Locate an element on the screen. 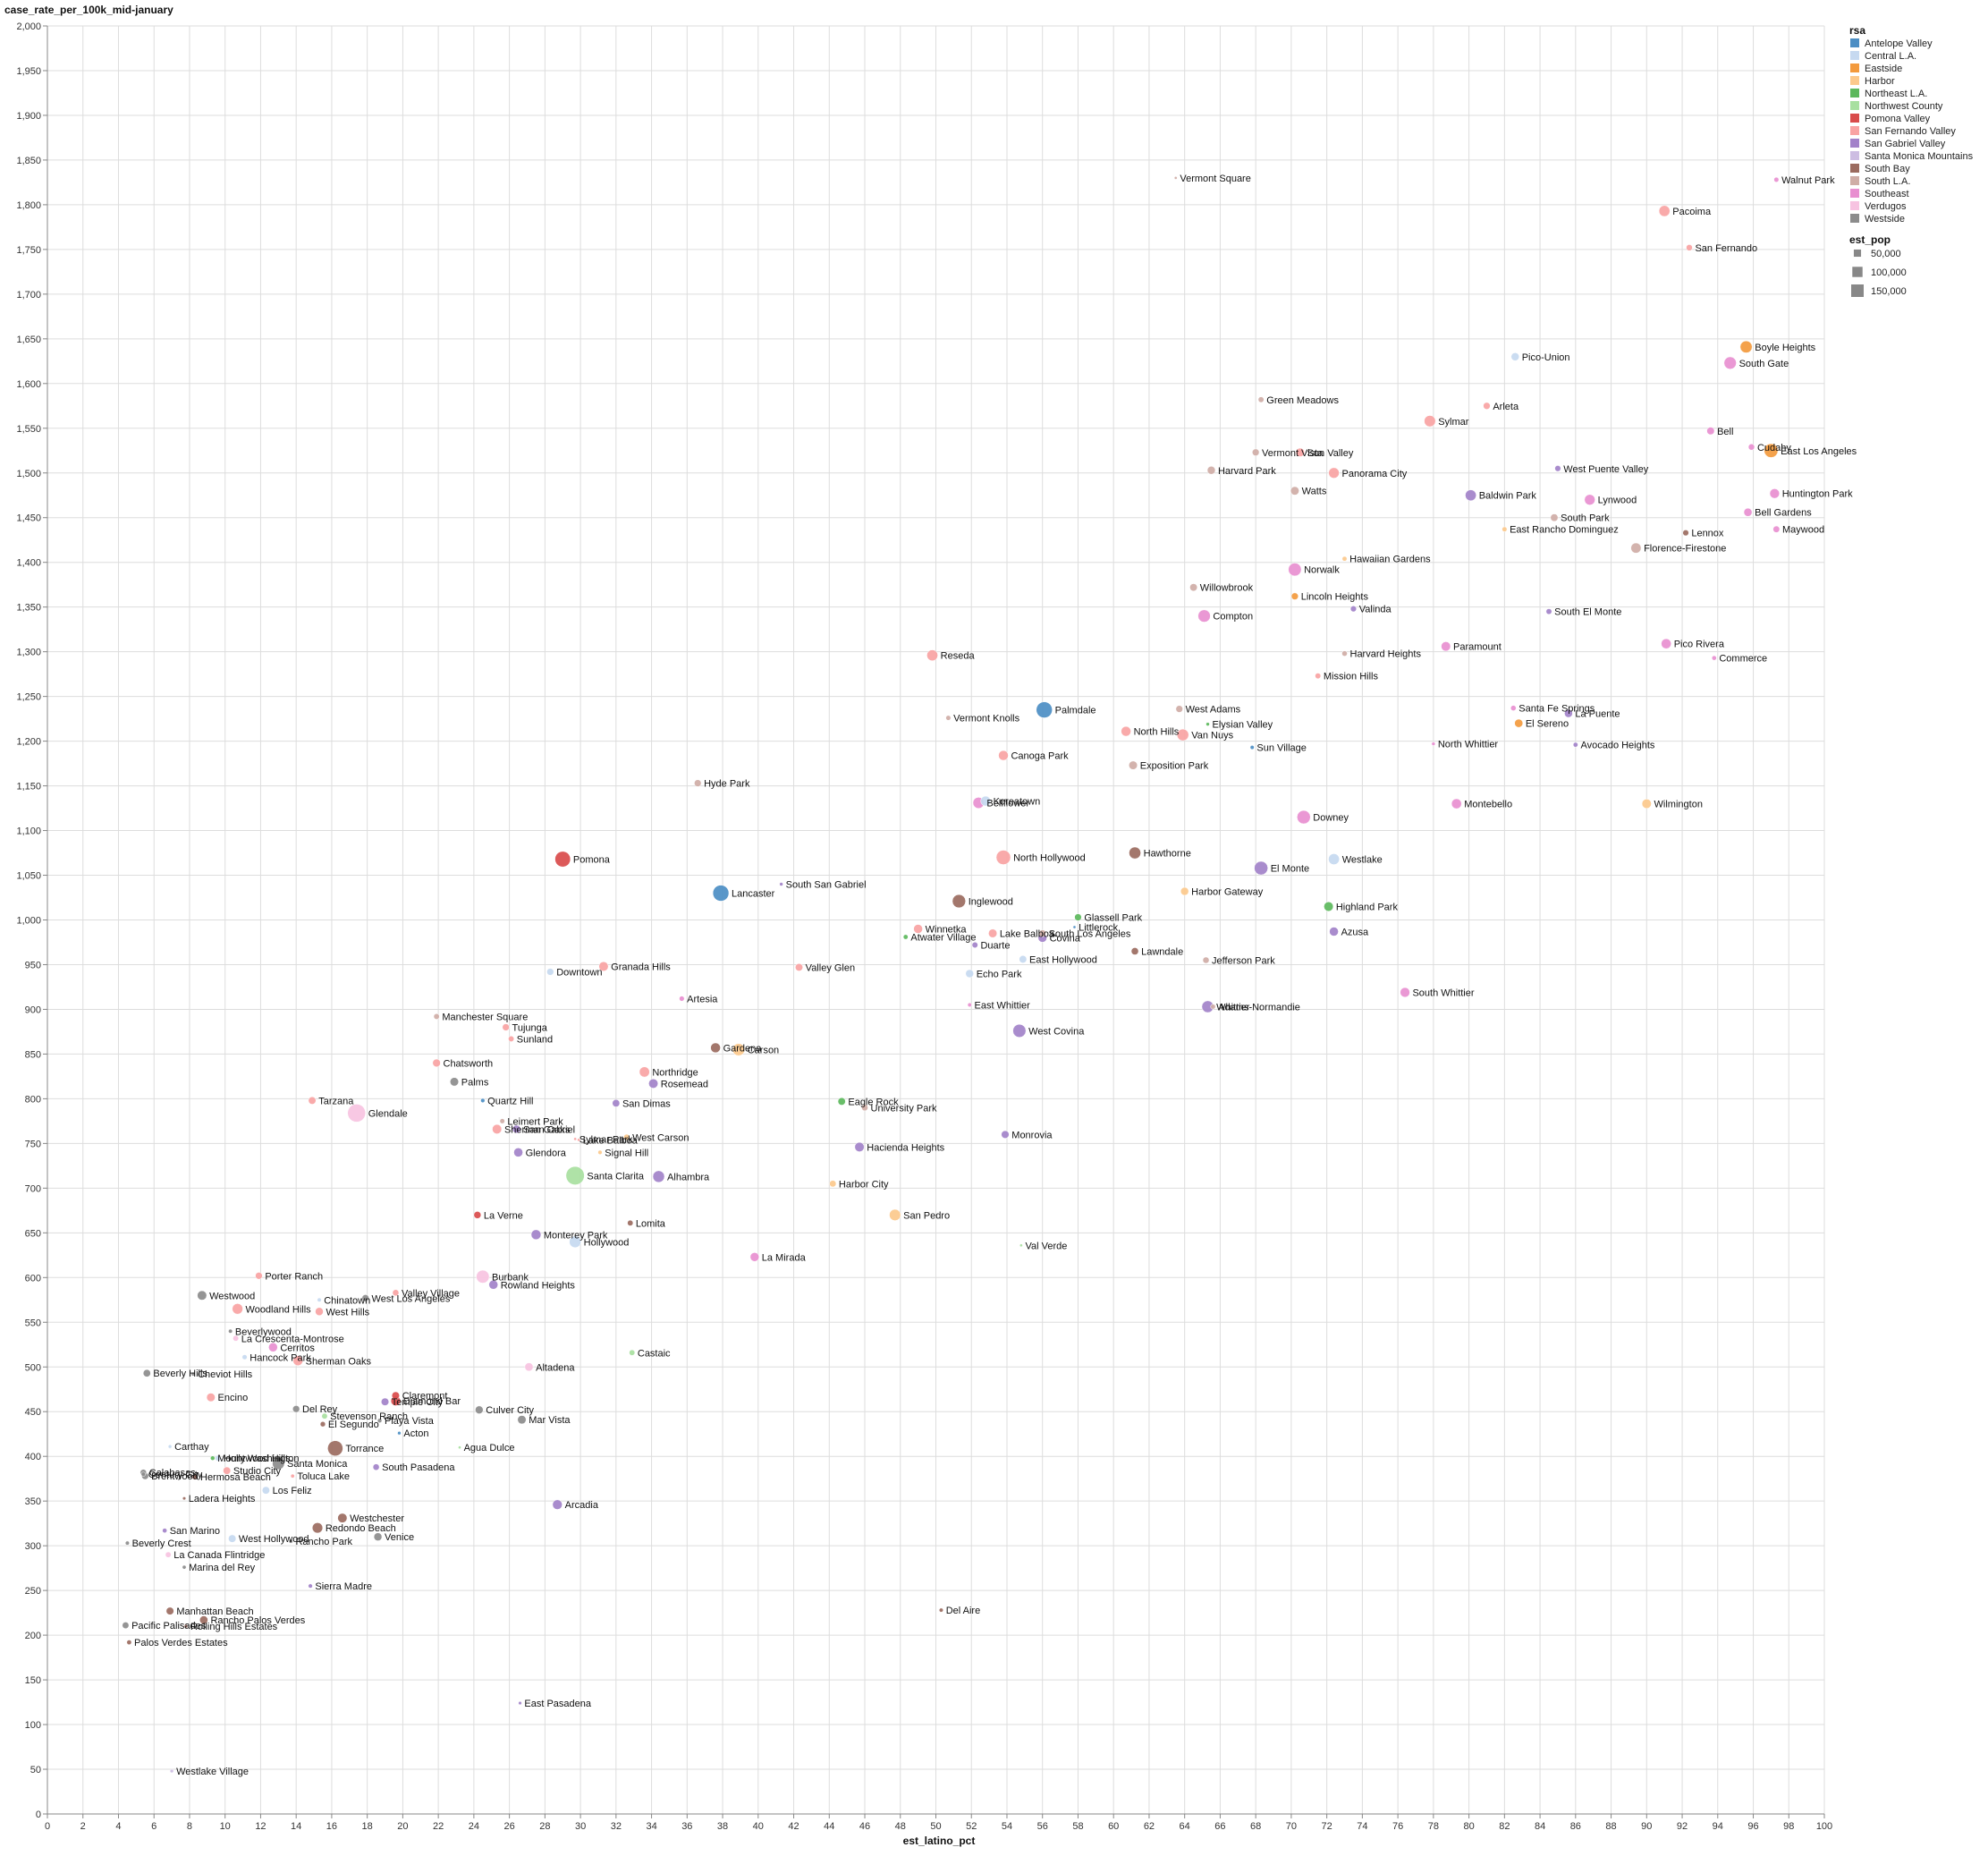 The image size is (1988, 1856). data-point-label: Hermosa Beach is located at coordinates (236, 1477).